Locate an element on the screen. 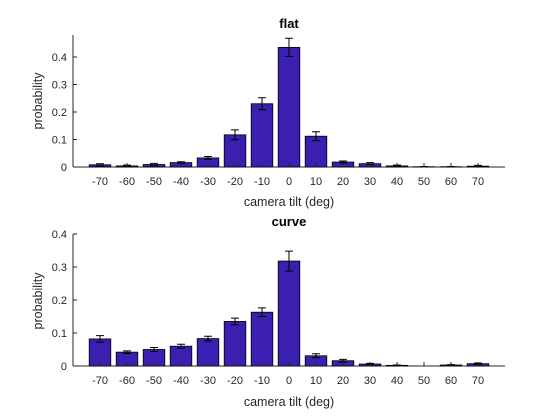 The height and width of the screenshot is (420, 560). chart-title: curve is located at coordinates (289, 221).